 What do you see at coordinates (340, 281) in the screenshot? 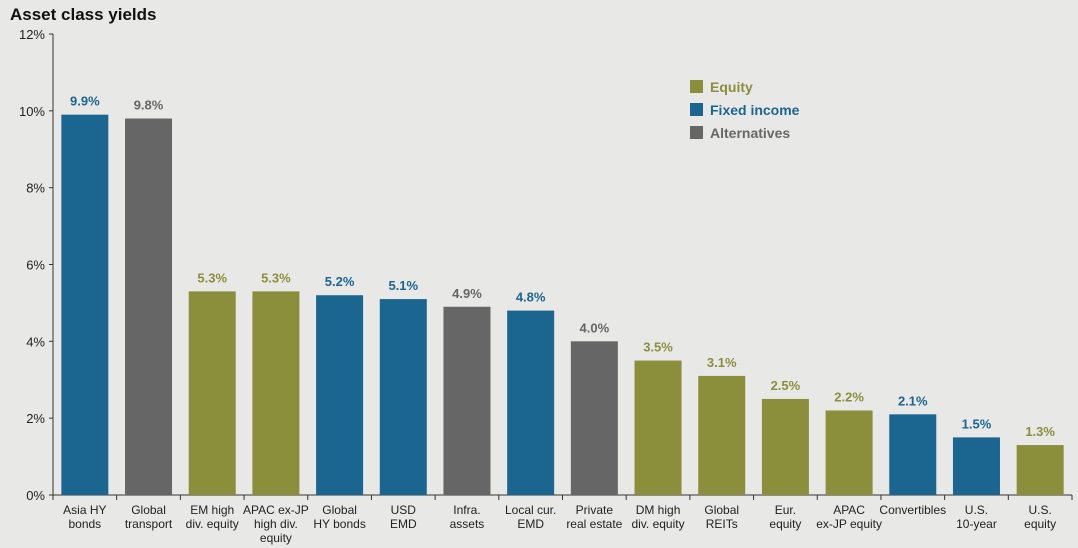
I see `data-label: 5.2%` at bounding box center [340, 281].